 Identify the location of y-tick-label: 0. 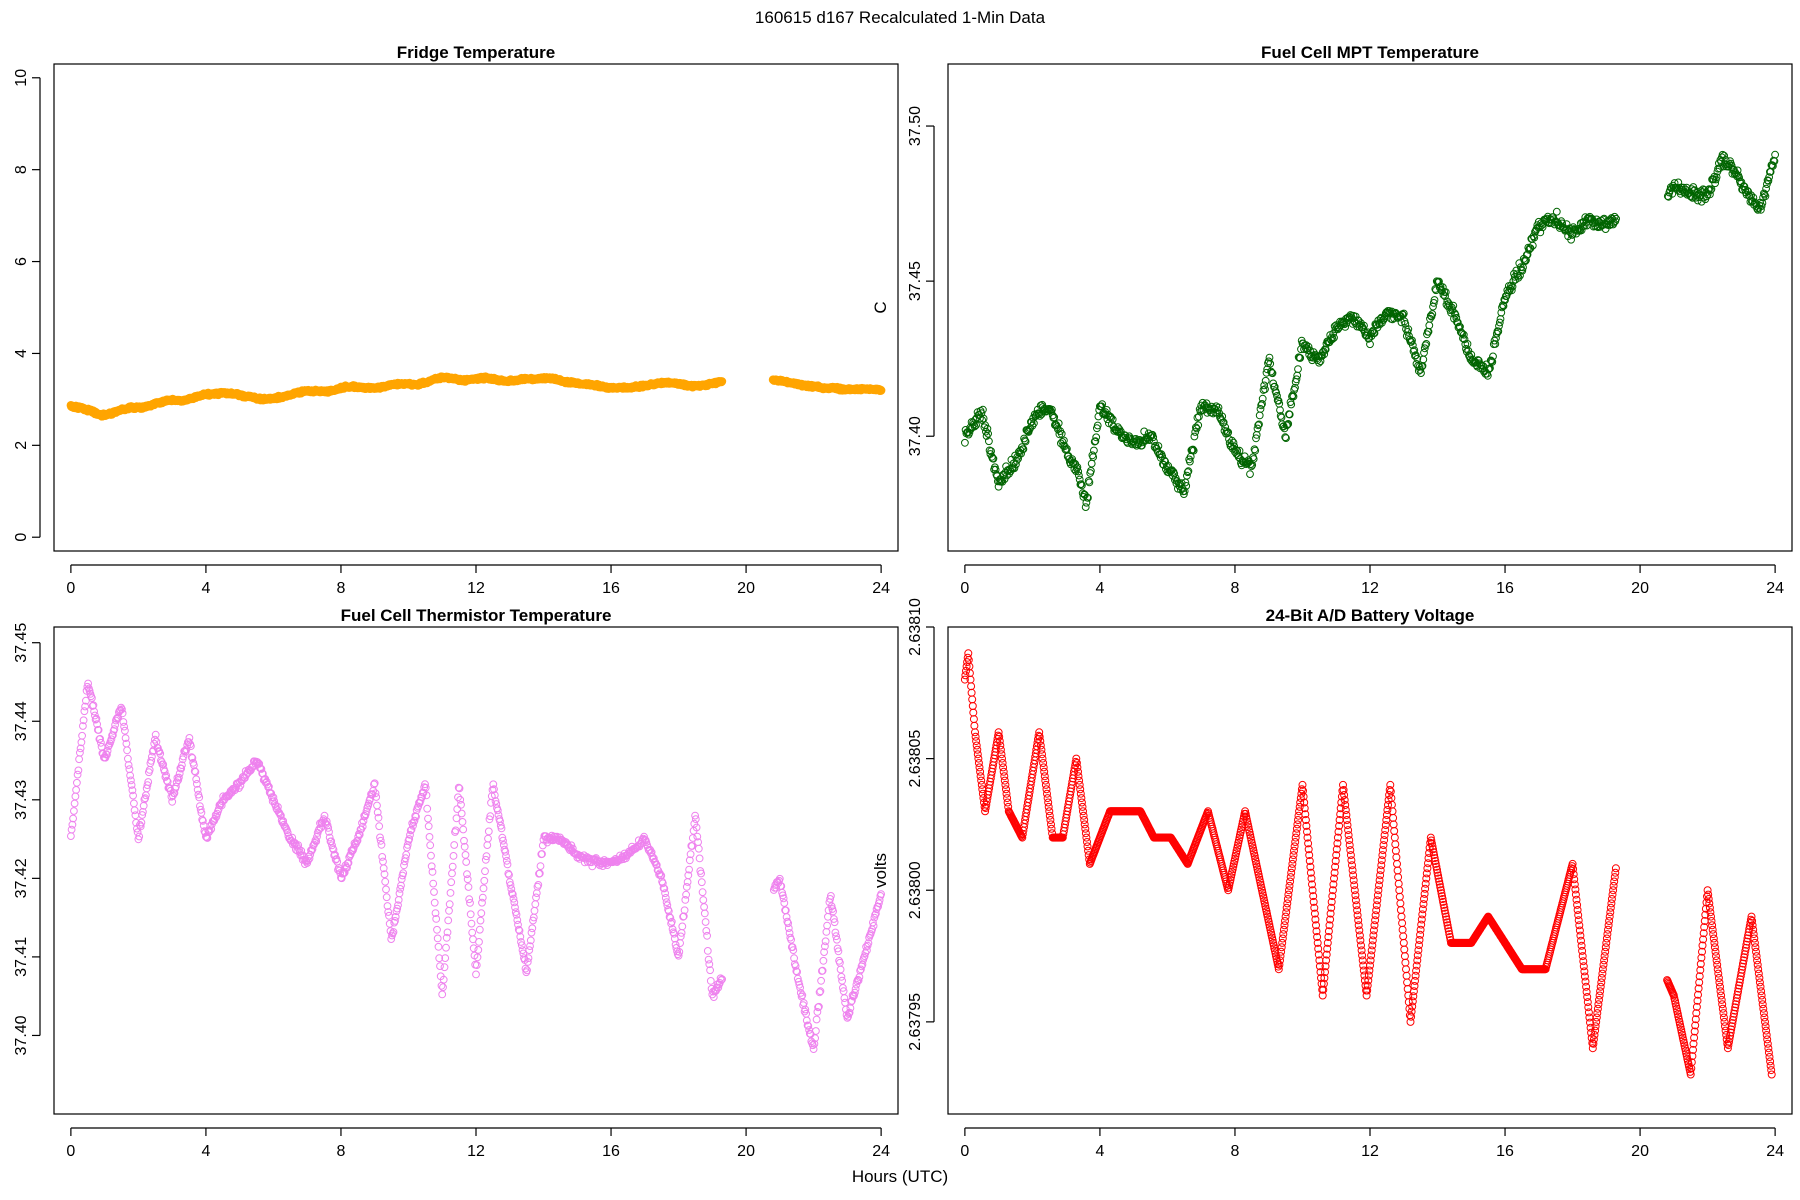
(21, 537).